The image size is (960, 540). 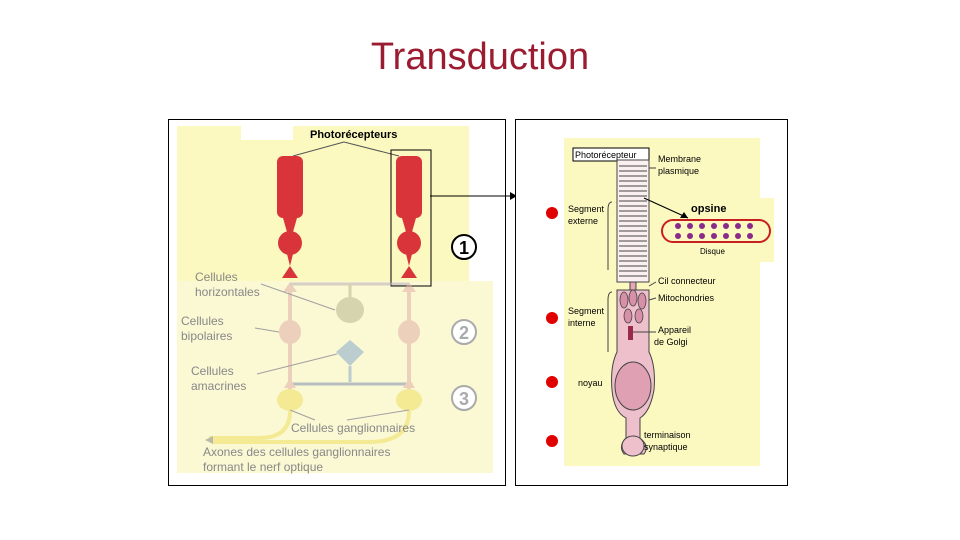 What do you see at coordinates (645, 250) in the screenshot?
I see `pointer-lines` at bounding box center [645, 250].